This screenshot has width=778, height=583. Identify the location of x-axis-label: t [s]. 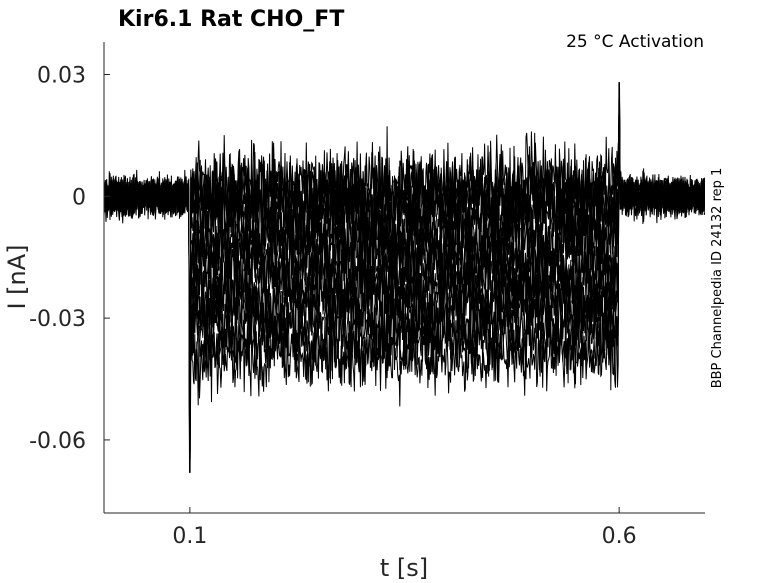
(404, 568).